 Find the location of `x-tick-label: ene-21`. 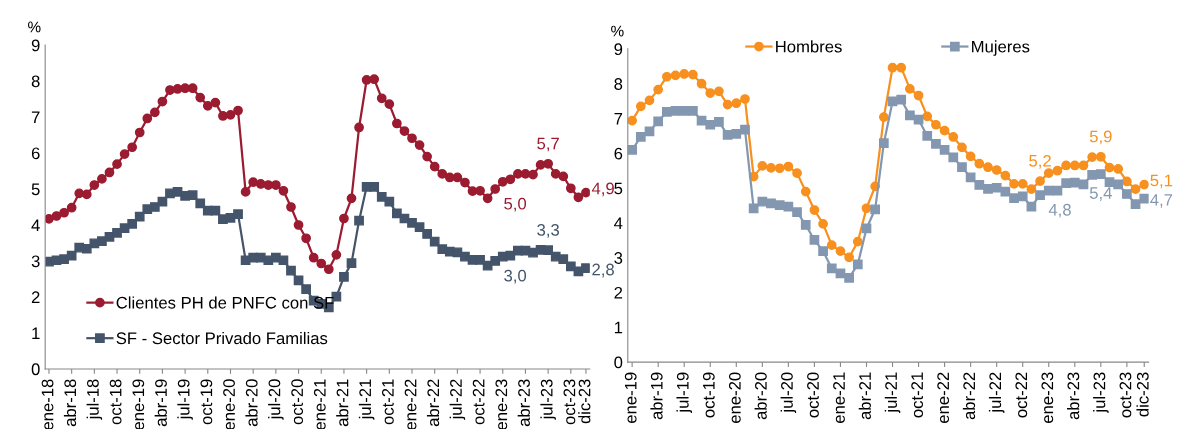

x-tick-label: ene-21 is located at coordinates (839, 397).